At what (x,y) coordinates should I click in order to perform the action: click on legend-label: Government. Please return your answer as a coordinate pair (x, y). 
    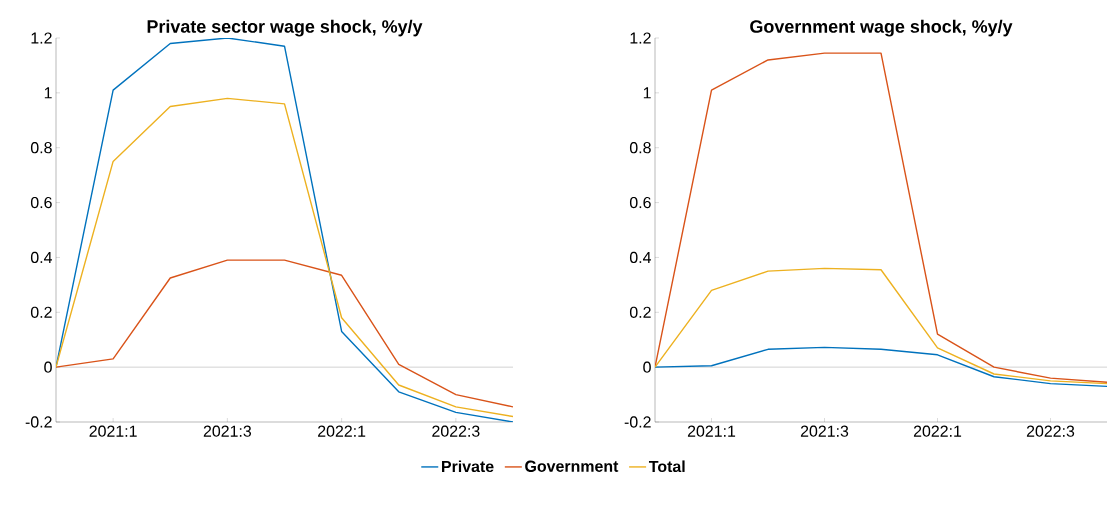
    Looking at the image, I should click on (572, 466).